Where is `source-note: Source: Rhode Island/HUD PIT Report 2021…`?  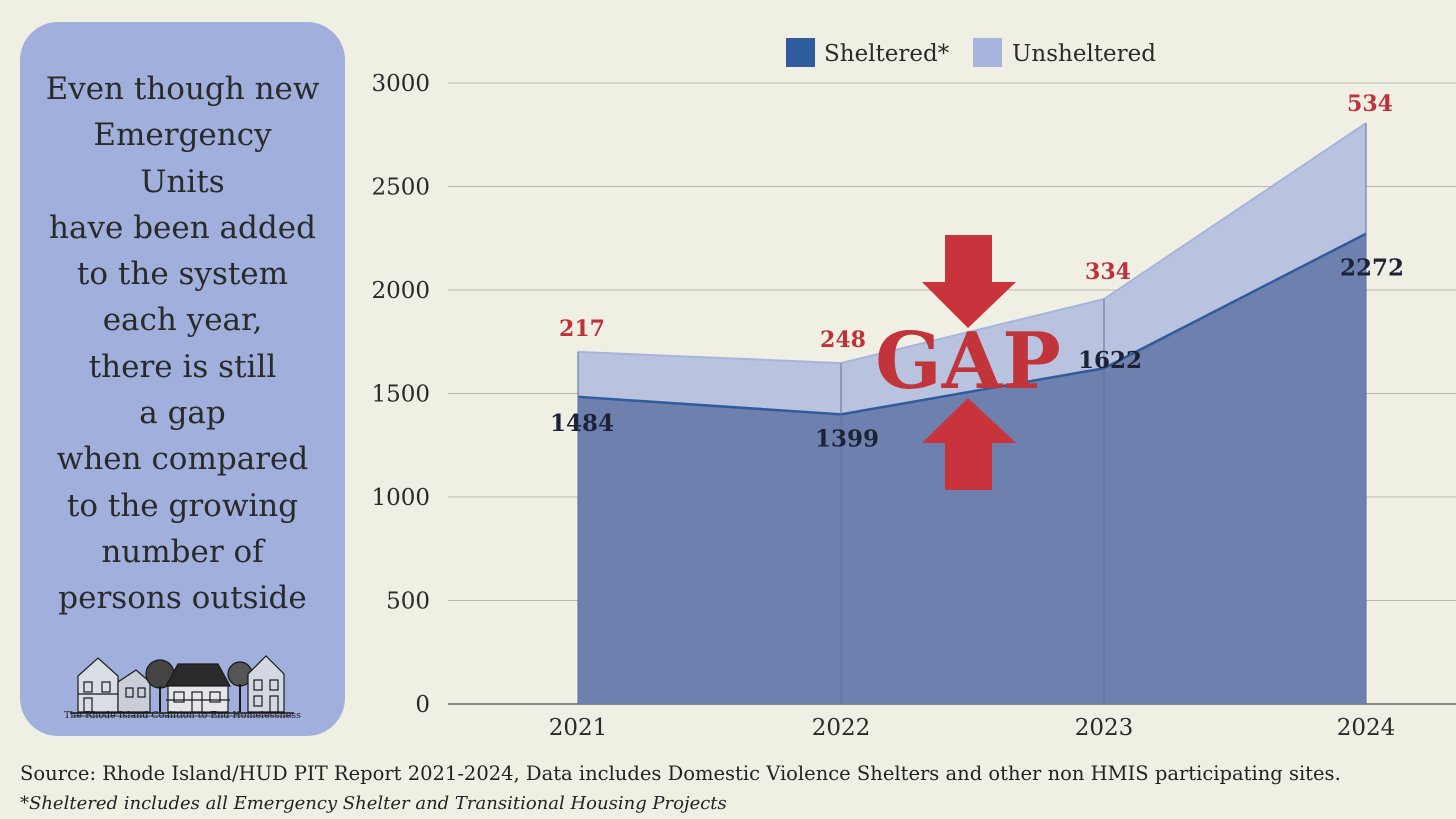
source-note: Source: Rhode Island/HUD PIT Report 2021… is located at coordinates (680, 773).